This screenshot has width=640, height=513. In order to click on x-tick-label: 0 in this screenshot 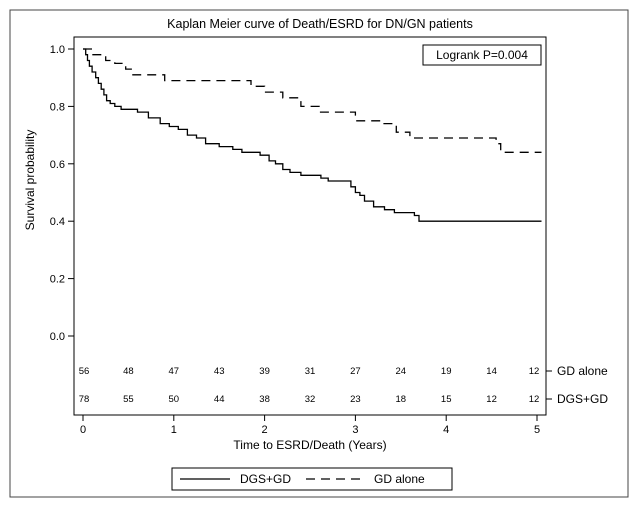, I will do `click(83, 430)`.